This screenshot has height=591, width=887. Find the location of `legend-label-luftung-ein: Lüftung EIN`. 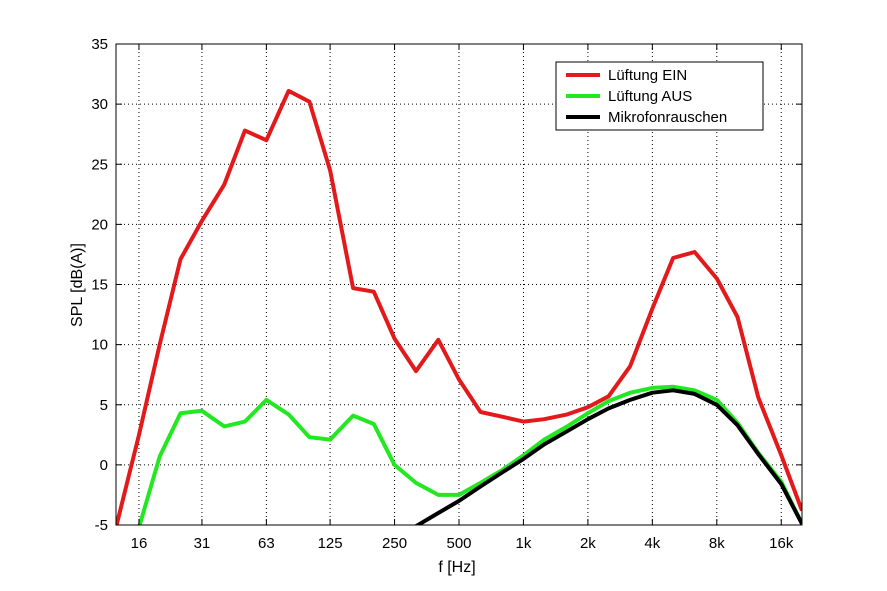

legend-label-luftung-ein: Lüftung EIN is located at coordinates (647, 75).